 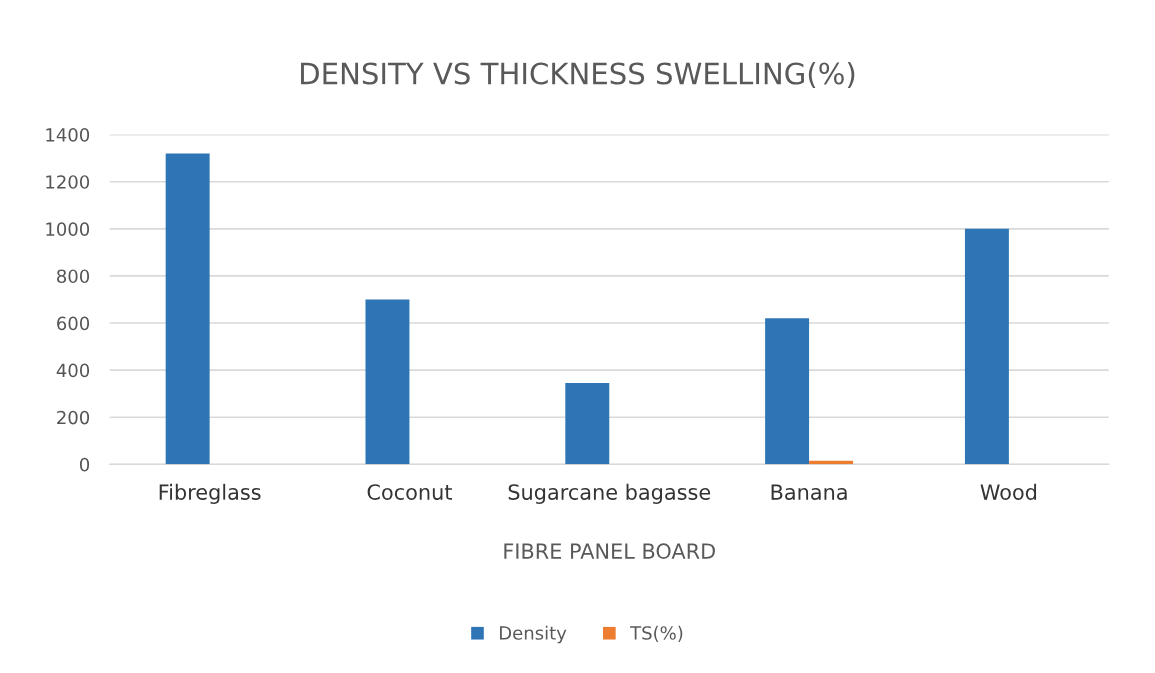 I want to click on x-tick-label: Banana, so click(x=809, y=492).